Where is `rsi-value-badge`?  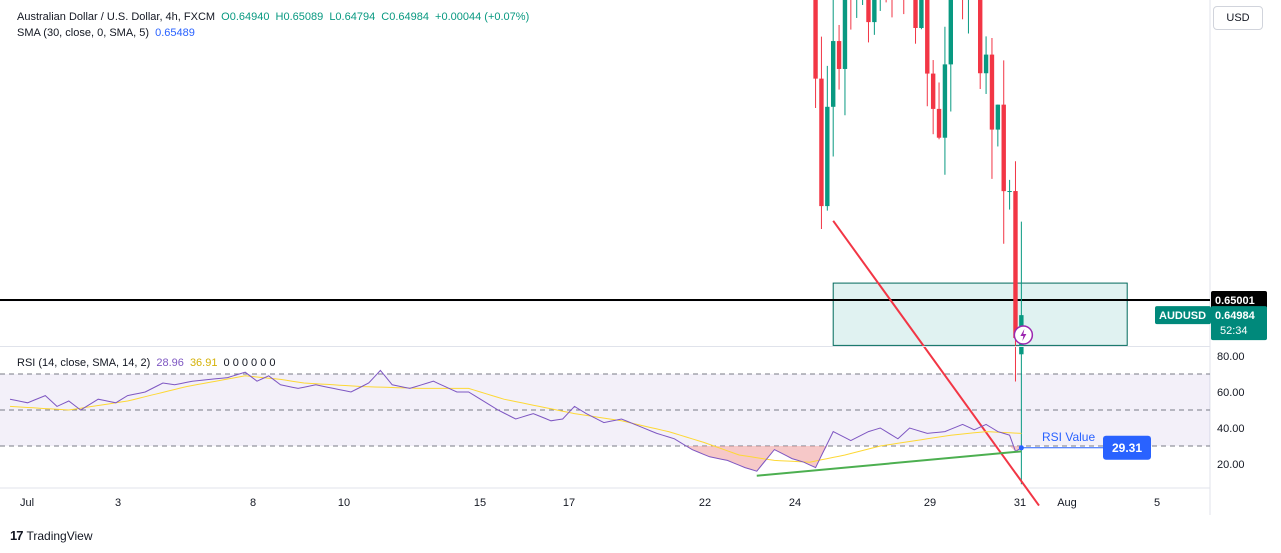 rsi-value-badge is located at coordinates (1127, 447).